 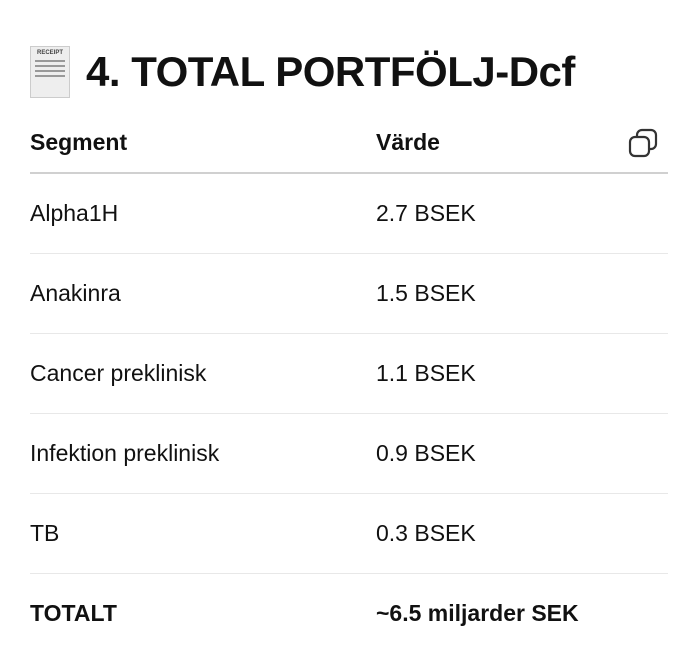 I want to click on value-cell: 2.7 BSEK, so click(x=522, y=213).